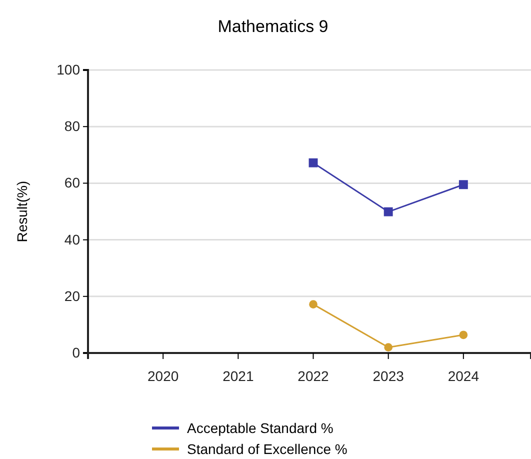 Image resolution: width=531 pixels, height=459 pixels. Describe the element at coordinates (267, 449) in the screenshot. I see `legend-label: Standard of Excellence %` at that location.